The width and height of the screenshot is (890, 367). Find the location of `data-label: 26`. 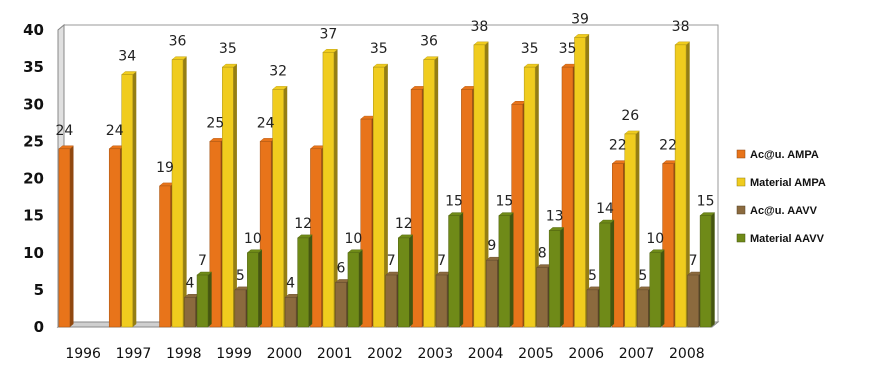

data-label: 26 is located at coordinates (630, 116).